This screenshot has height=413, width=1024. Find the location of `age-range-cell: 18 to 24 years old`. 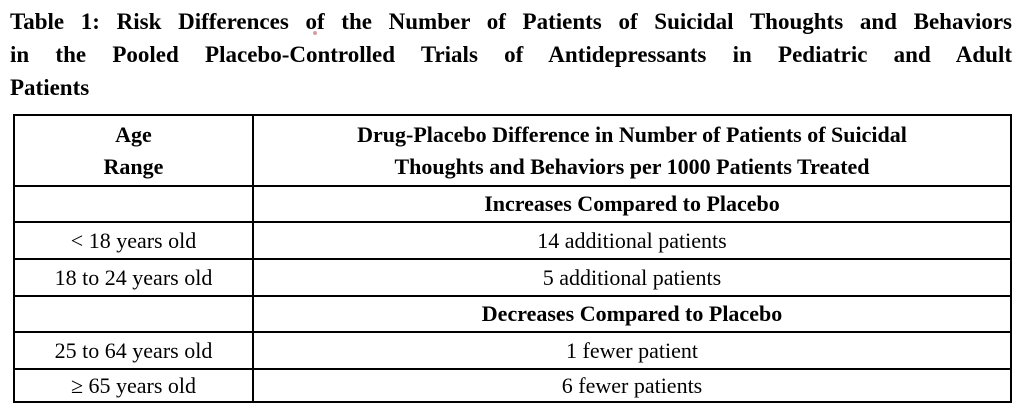

age-range-cell: 18 to 24 years old is located at coordinates (133, 277).